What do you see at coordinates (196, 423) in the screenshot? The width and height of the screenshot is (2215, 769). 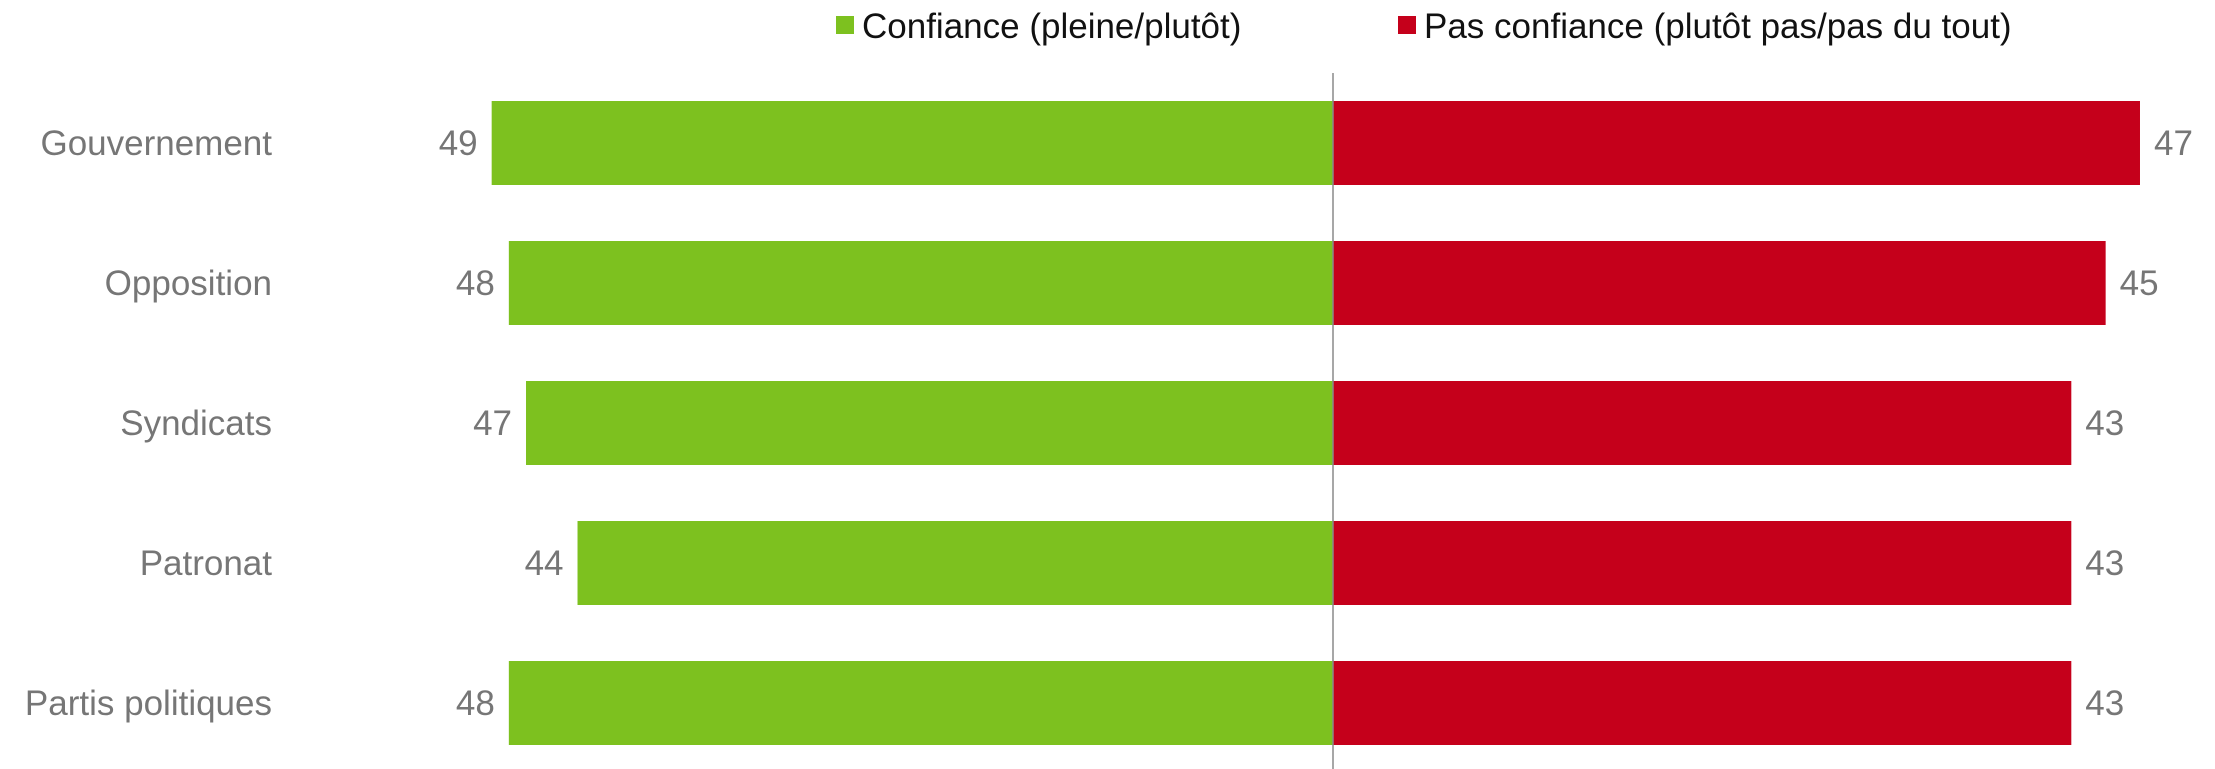 I see `category-label: Syndicats` at bounding box center [196, 423].